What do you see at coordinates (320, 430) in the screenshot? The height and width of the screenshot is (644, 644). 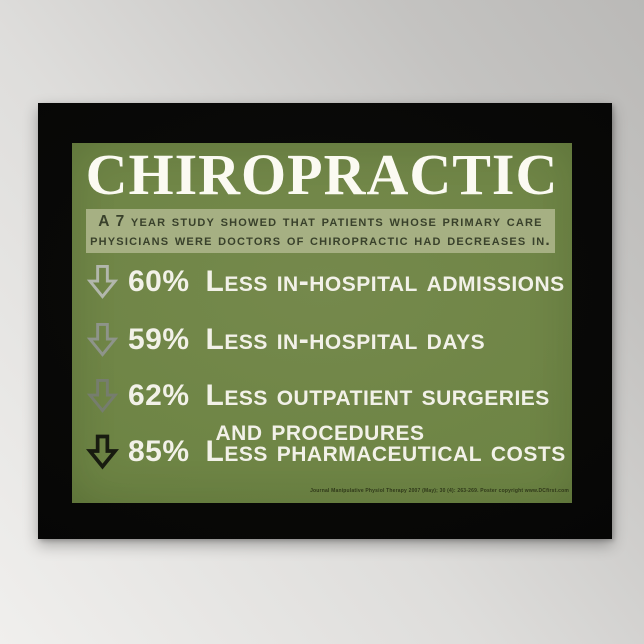 I see `stat-label-continuation: and procedures` at bounding box center [320, 430].